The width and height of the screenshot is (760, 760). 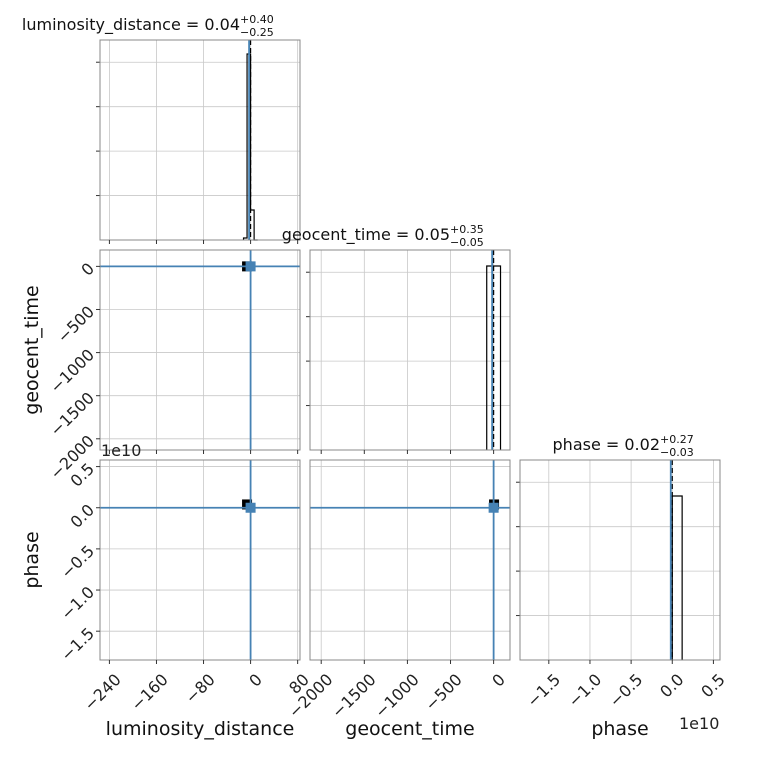 What do you see at coordinates (257, 32) in the screenshot?
I see `title-minus: −0.25` at bounding box center [257, 32].